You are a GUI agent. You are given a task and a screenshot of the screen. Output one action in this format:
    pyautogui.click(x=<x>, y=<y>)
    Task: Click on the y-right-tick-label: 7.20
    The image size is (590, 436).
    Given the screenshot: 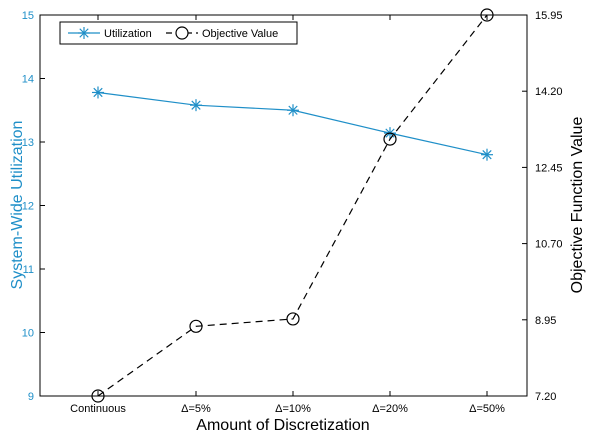 What is the action you would take?
    pyautogui.click(x=545, y=397)
    